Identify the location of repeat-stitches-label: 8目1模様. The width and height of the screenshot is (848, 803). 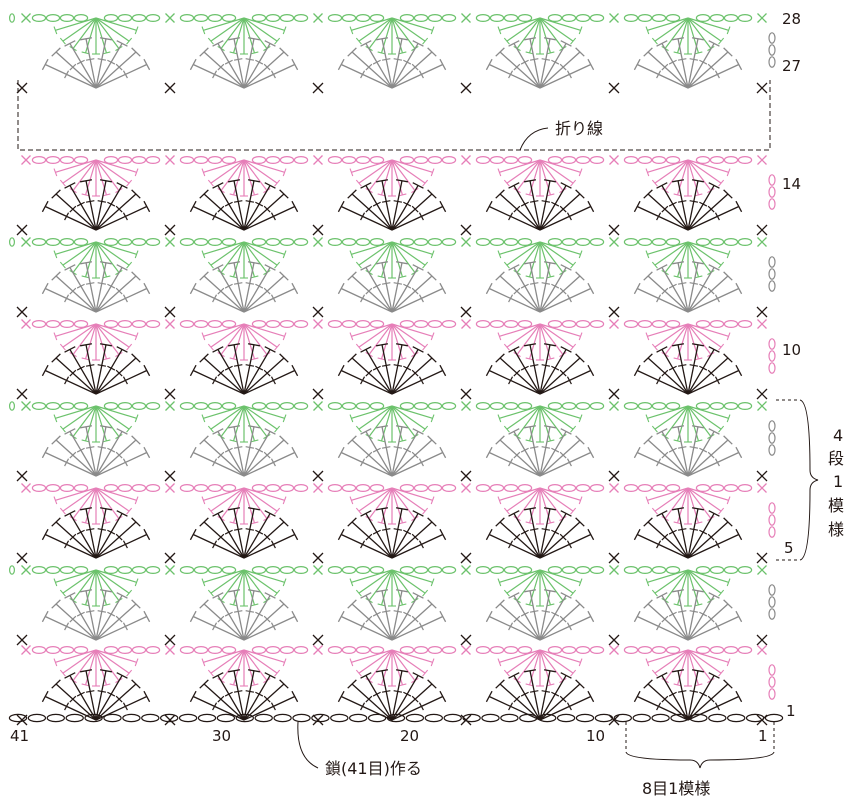
(676, 788).